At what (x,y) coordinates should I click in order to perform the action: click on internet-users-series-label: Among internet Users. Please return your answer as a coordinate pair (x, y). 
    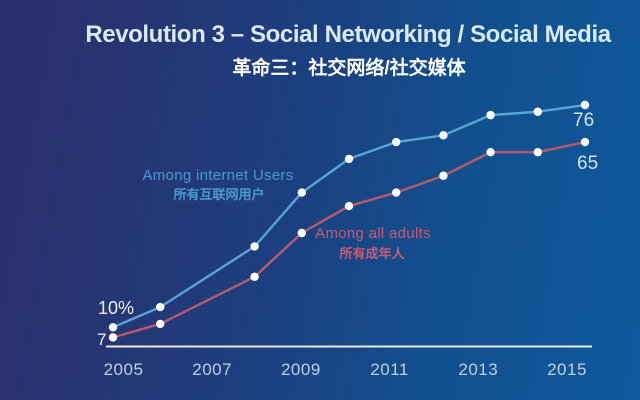
    Looking at the image, I should click on (218, 175).